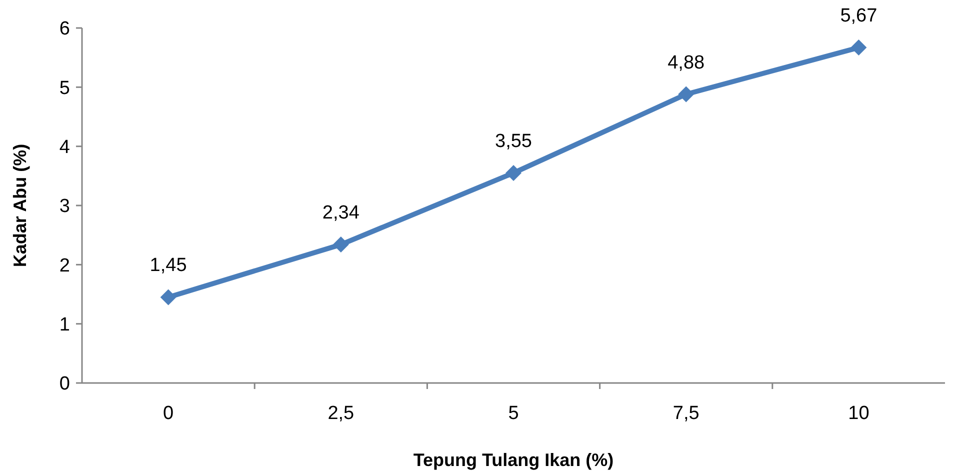  I want to click on y-tick-label: 1, so click(64, 325).